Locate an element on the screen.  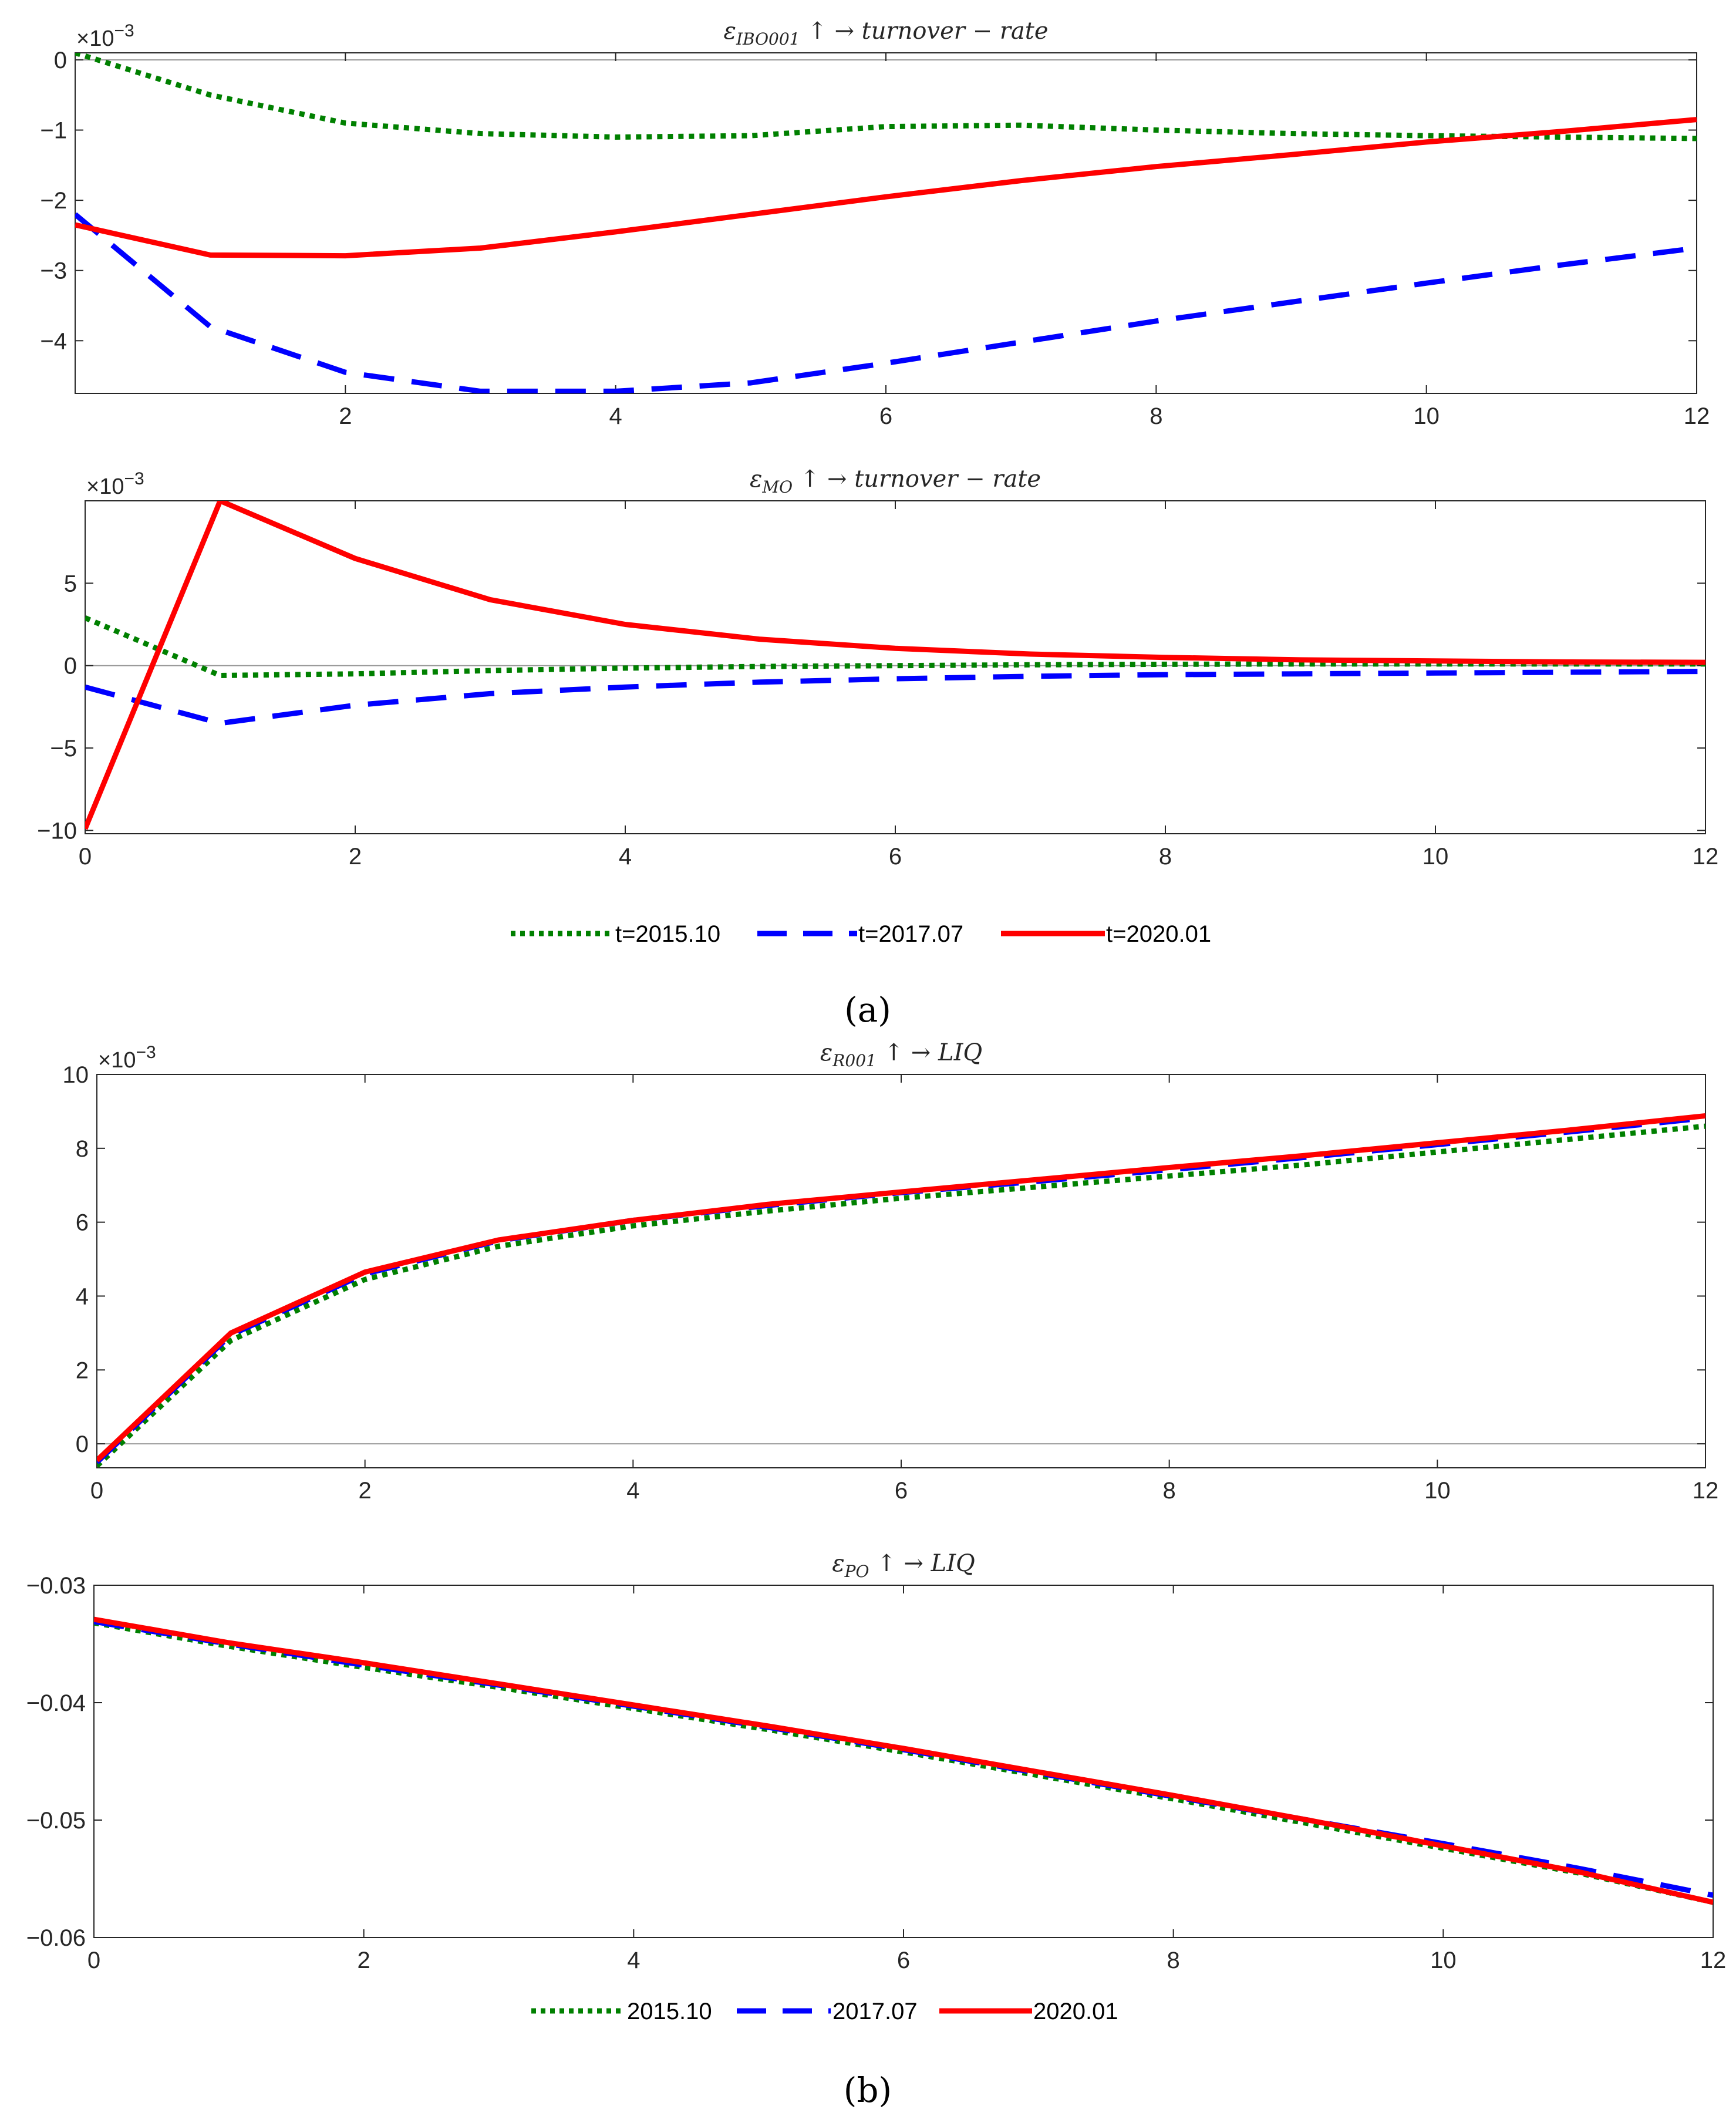
panel-label-b: (b) is located at coordinates (868, 2090).